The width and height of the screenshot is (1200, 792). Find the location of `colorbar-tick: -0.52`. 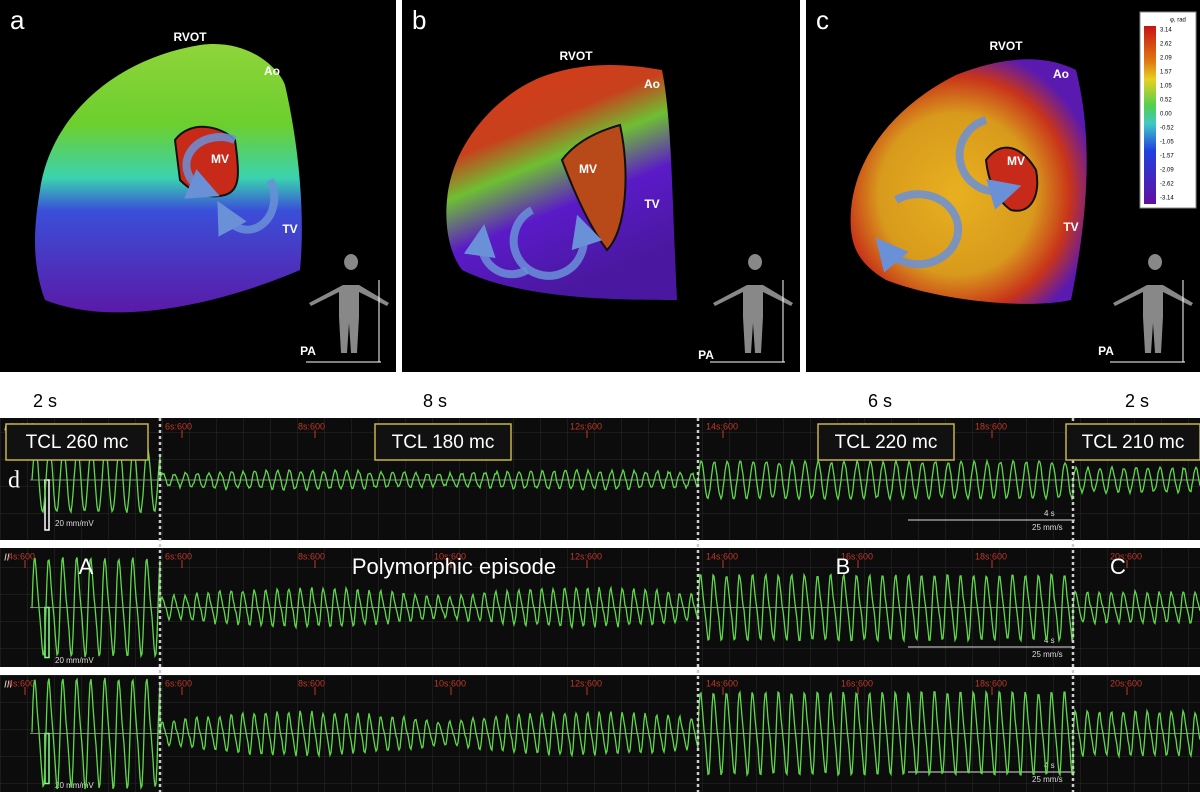

colorbar-tick: -0.52 is located at coordinates (1167, 129).